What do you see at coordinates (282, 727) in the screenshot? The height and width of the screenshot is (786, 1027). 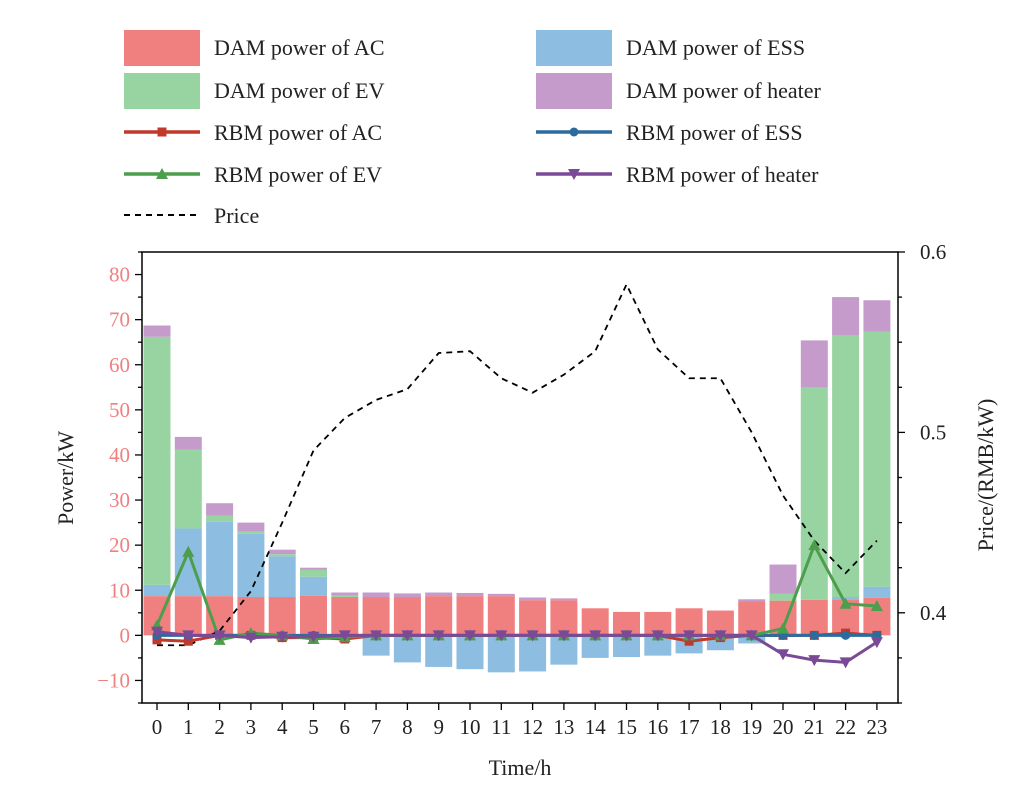 I see `x-tick-label: 4` at bounding box center [282, 727].